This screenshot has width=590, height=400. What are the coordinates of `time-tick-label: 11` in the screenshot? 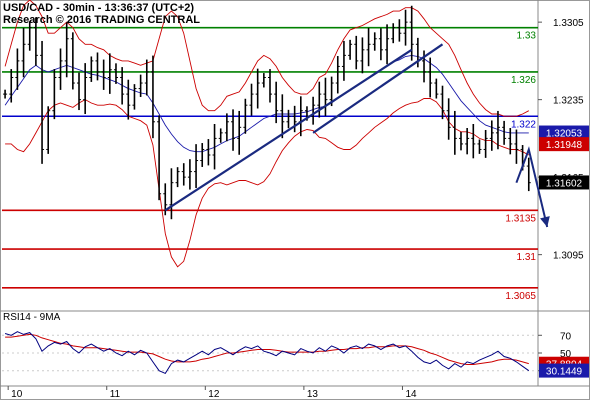 It's located at (115, 394).